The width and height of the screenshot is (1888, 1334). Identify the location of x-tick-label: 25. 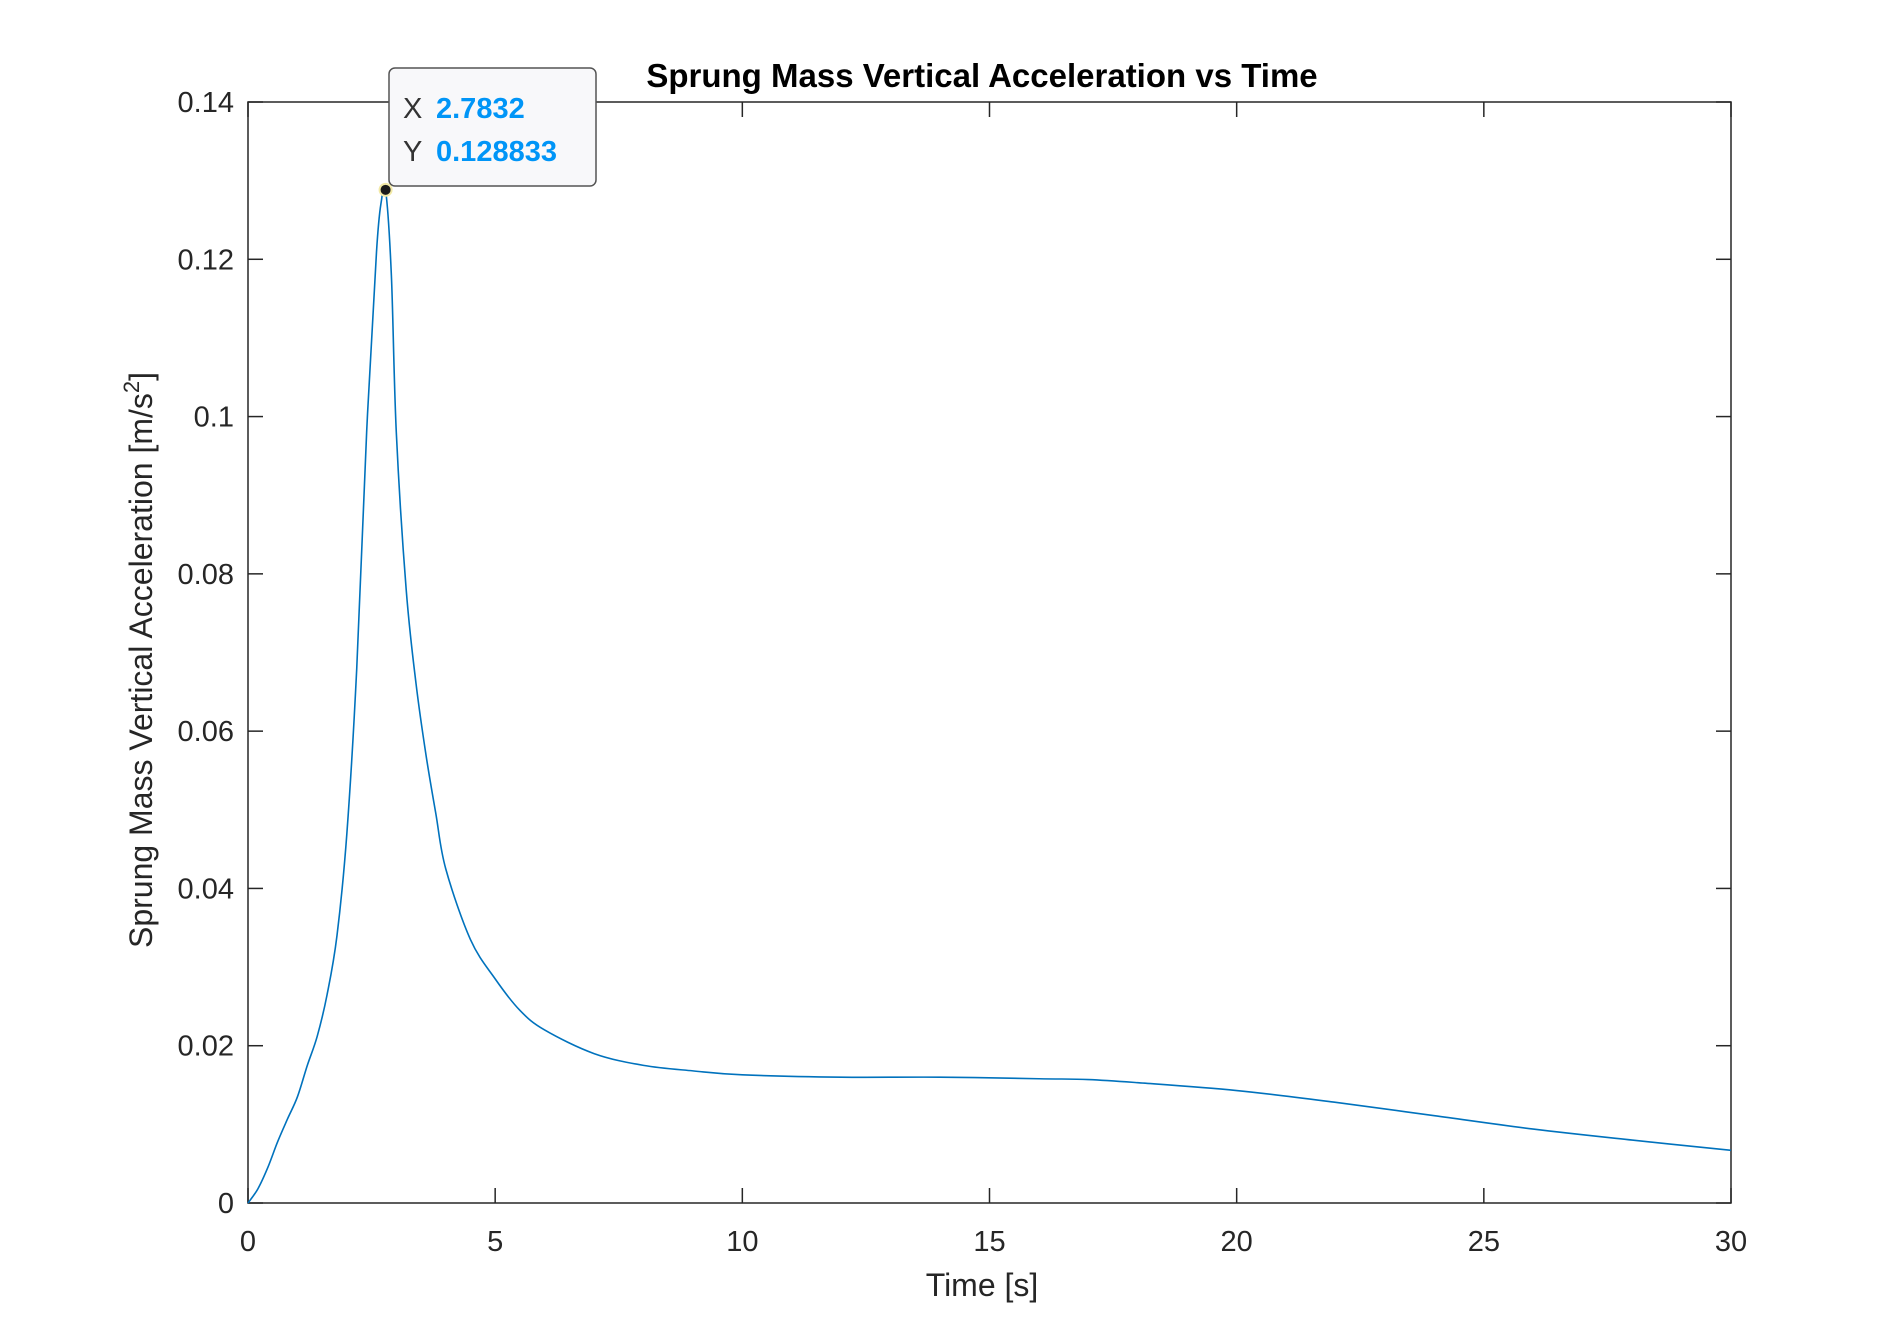
(1484, 1242).